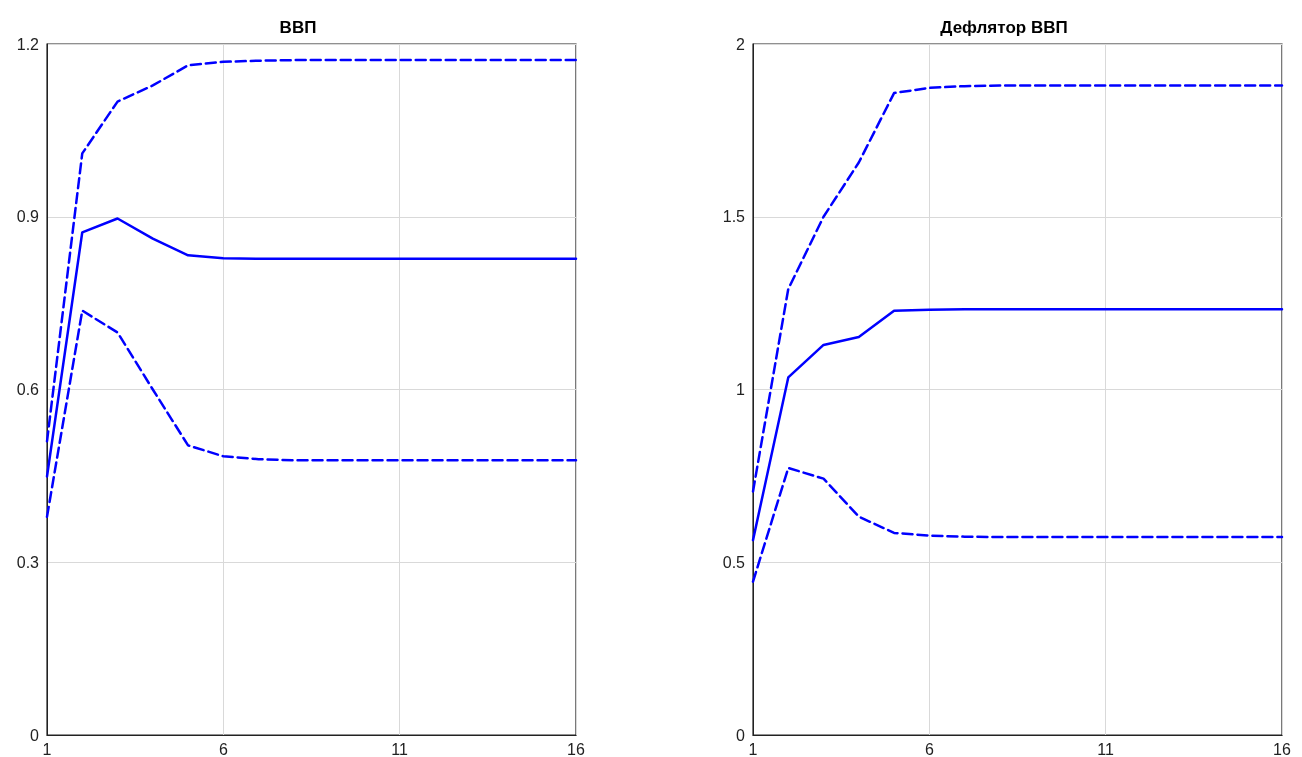 The image size is (1302, 757). What do you see at coordinates (298, 27) in the screenshot?
I see `chart-title: ВВП` at bounding box center [298, 27].